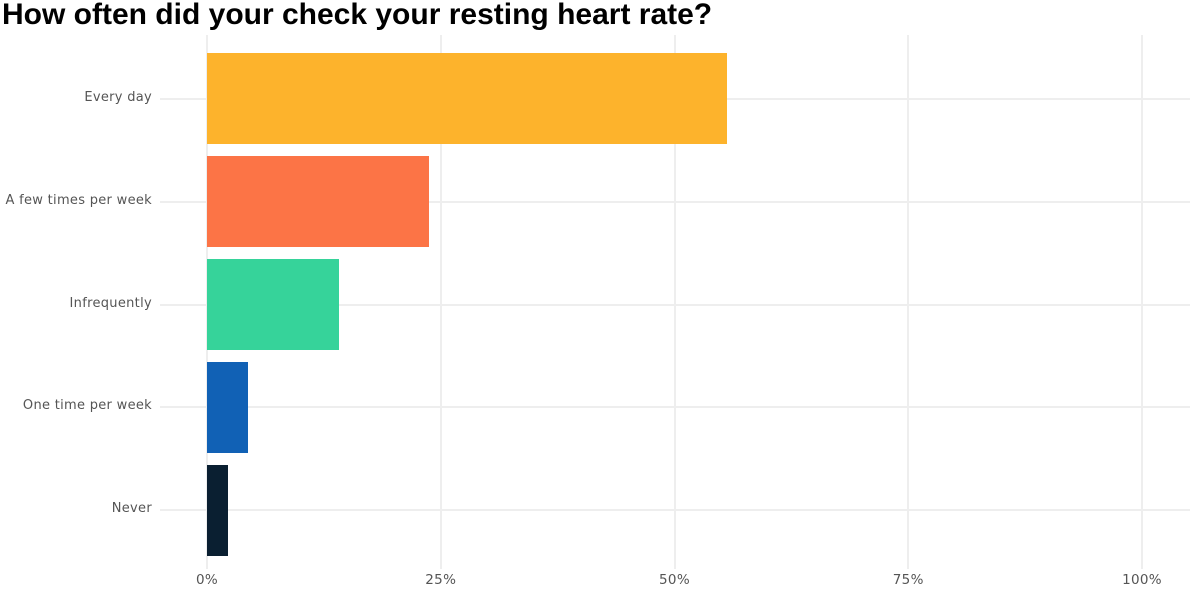 The image size is (1200, 600). What do you see at coordinates (441, 580) in the screenshot?
I see `x-tick-label-25: 25%` at bounding box center [441, 580].